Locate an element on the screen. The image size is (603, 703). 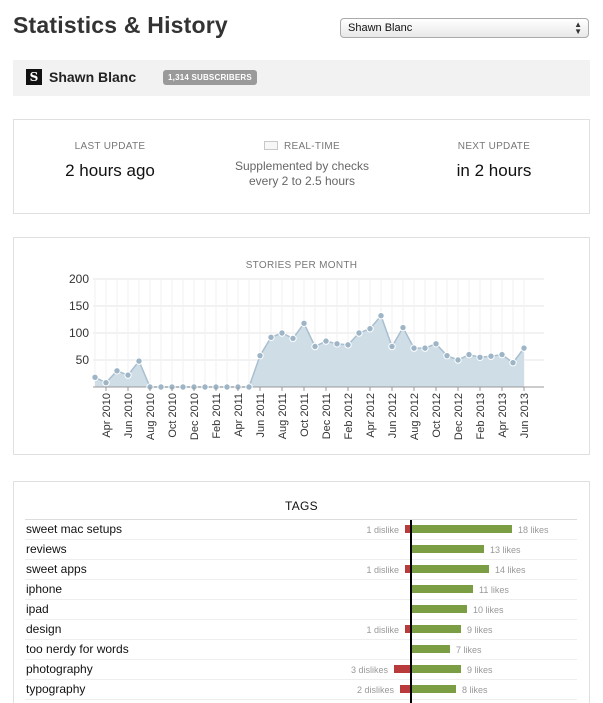
likes-label: 8 likes is located at coordinates (475, 690).